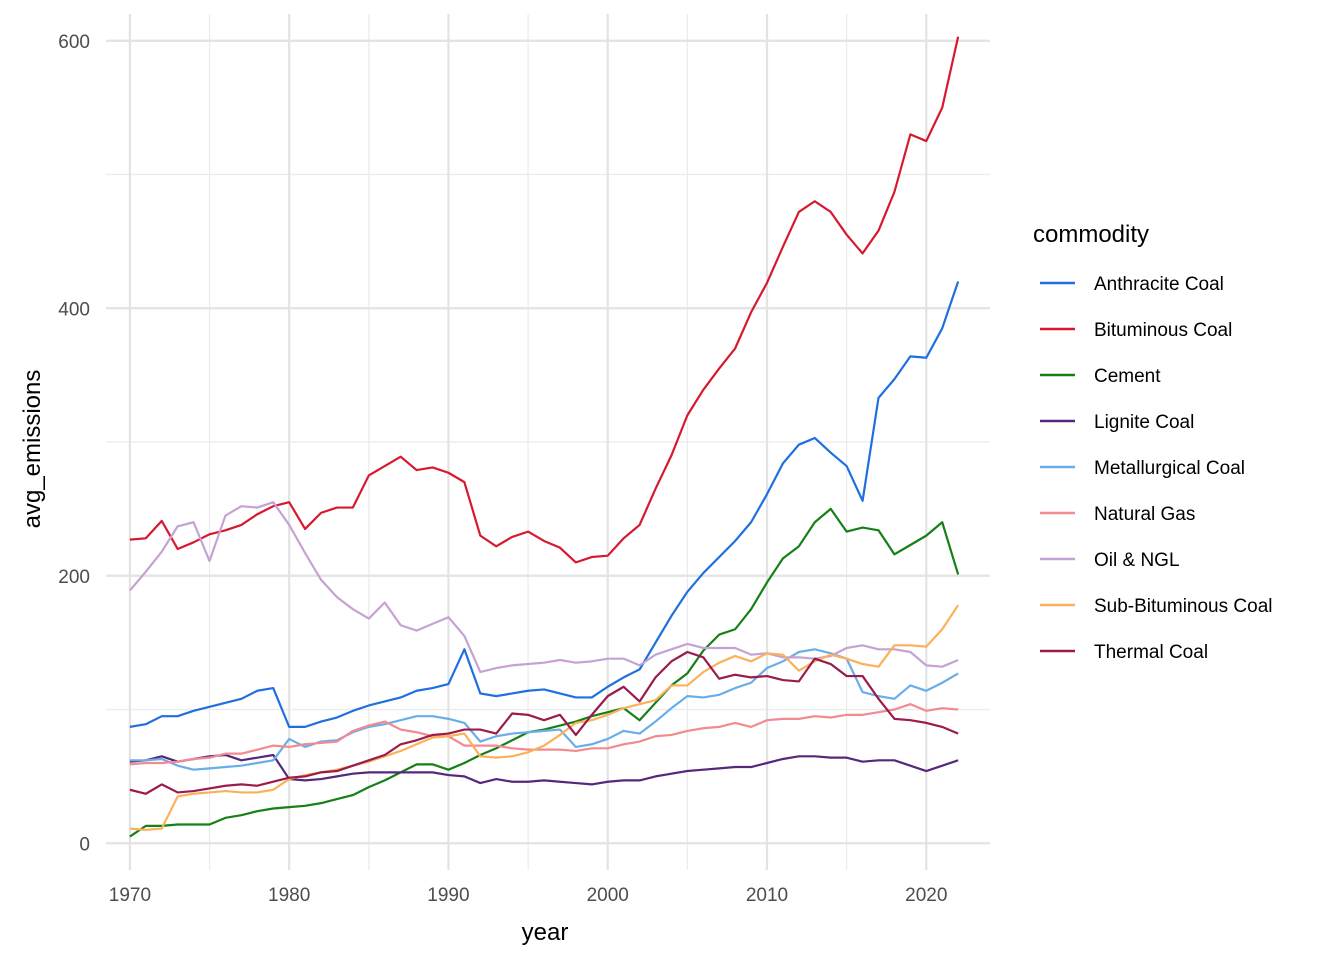 The width and height of the screenshot is (1344, 960). What do you see at coordinates (74, 577) in the screenshot?
I see `y-tick-label: 200` at bounding box center [74, 577].